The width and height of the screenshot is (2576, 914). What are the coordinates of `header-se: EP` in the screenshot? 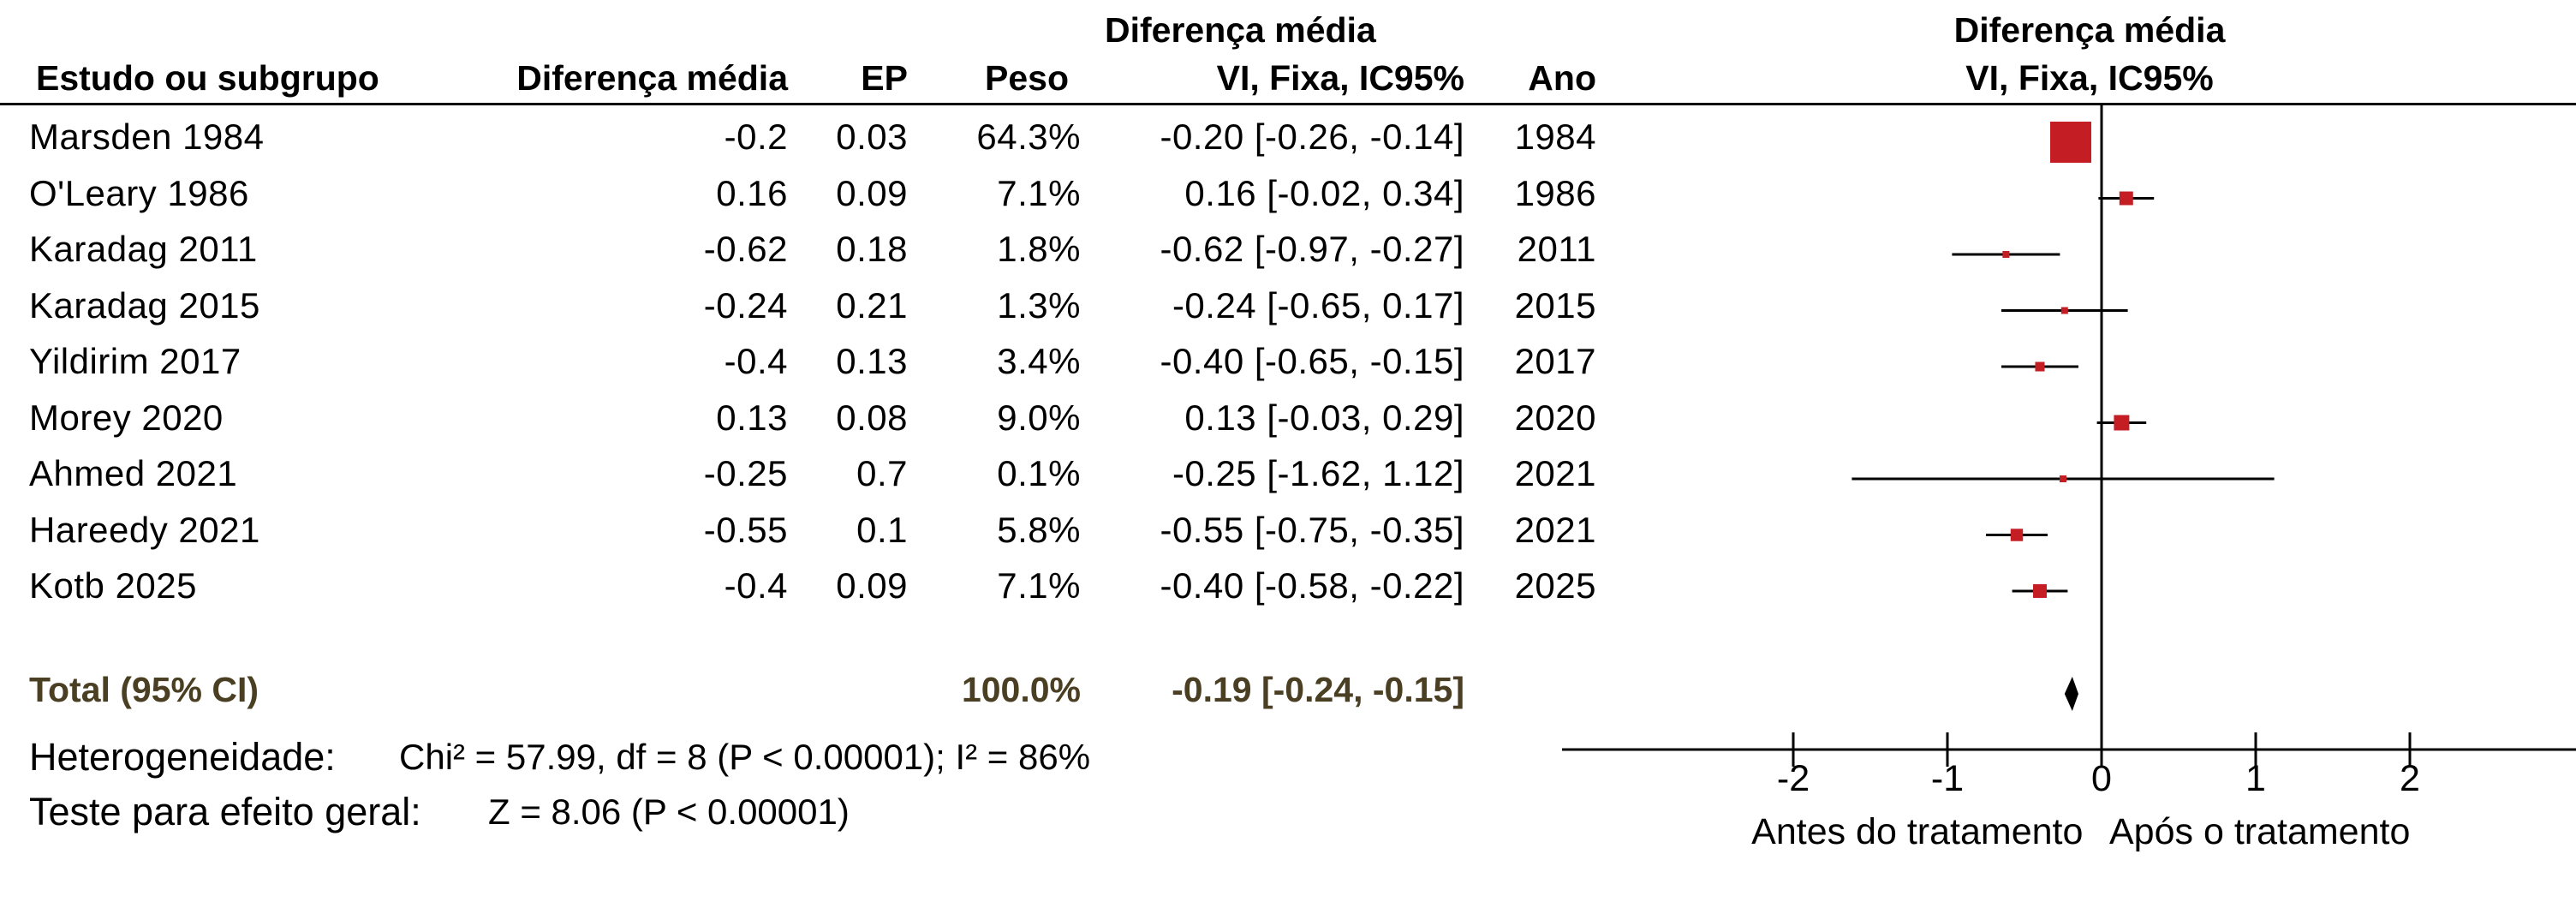 It's located at (884, 78).